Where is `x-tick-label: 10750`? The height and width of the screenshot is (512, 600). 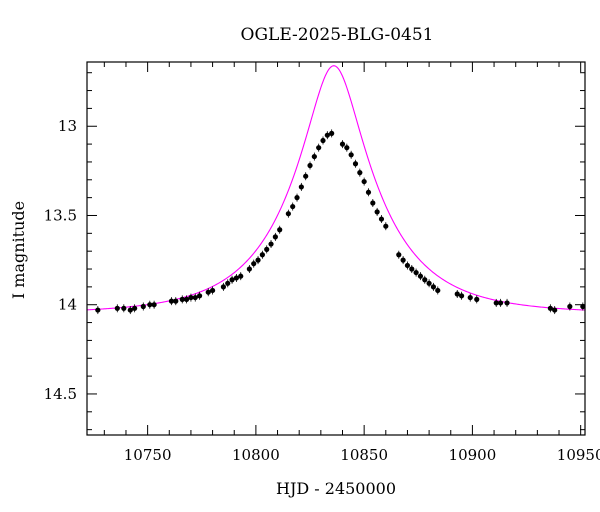
x-tick-label: 10750 is located at coordinates (148, 455).